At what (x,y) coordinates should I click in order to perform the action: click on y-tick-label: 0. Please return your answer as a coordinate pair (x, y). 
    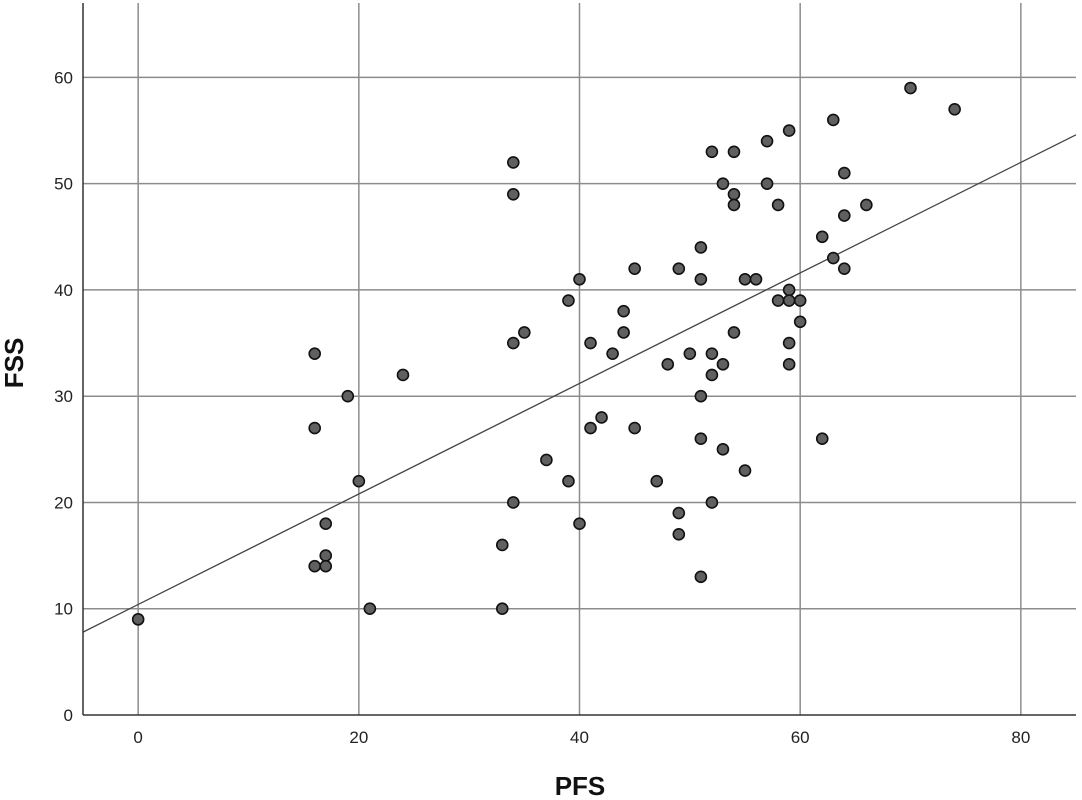
    Looking at the image, I should click on (68, 715).